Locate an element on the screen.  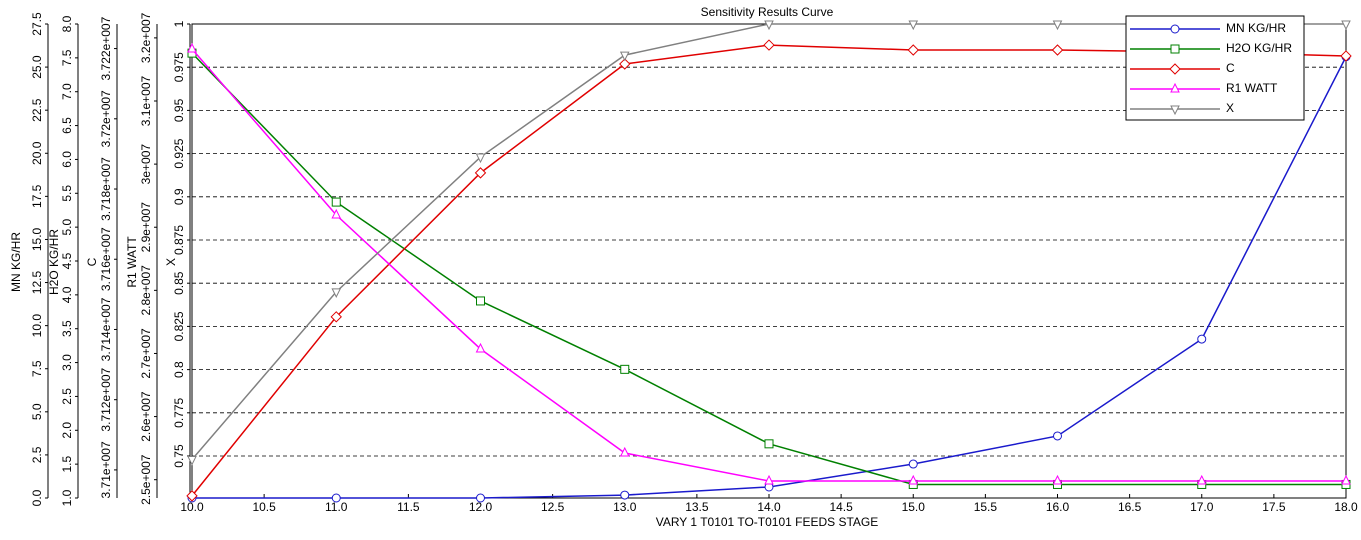
y-tick-label: 10.0 is located at coordinates (37, 326).